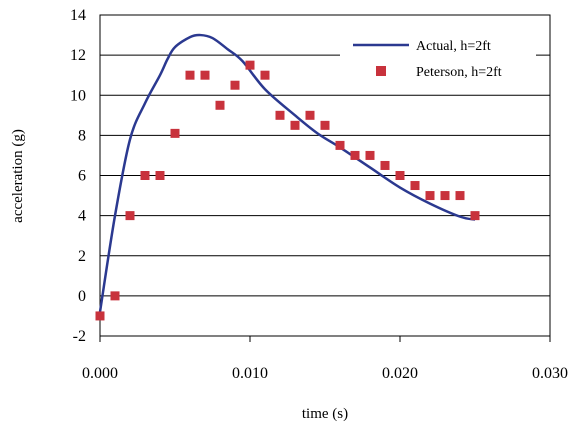 Image resolution: width=573 pixels, height=430 pixels. Describe the element at coordinates (250, 373) in the screenshot. I see `x-tick-label: 0.010` at that location.